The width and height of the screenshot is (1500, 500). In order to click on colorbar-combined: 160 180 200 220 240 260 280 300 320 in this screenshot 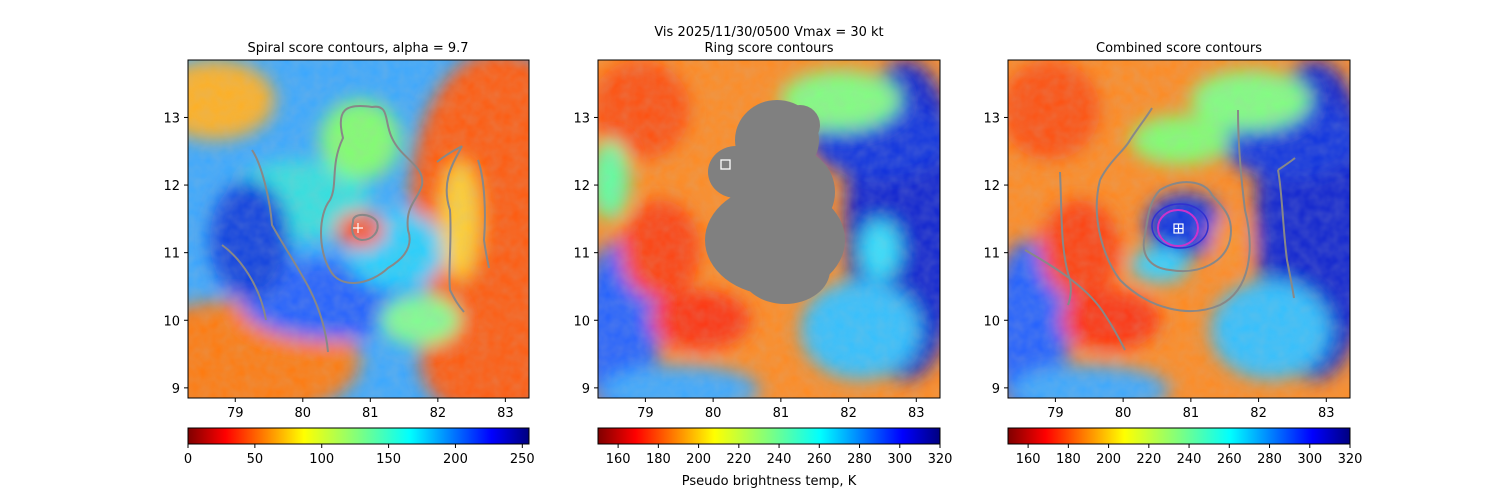, I will do `click(1185, 447)`.